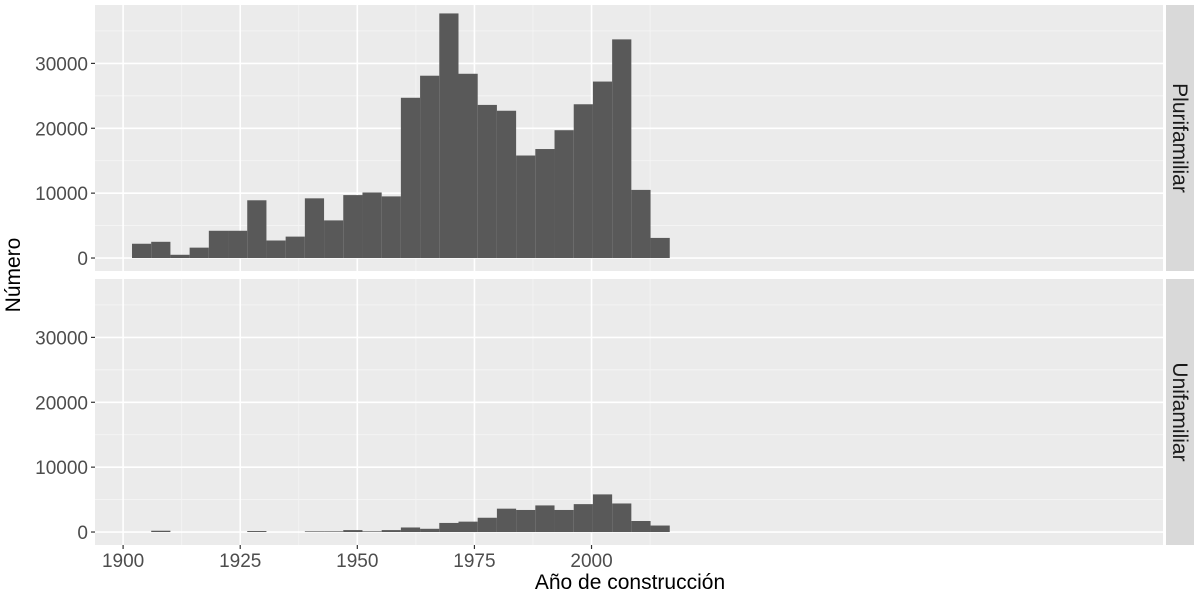 This screenshot has width=1200, height=600. Describe the element at coordinates (474, 561) in the screenshot. I see `x-tick-label: 1975` at that location.